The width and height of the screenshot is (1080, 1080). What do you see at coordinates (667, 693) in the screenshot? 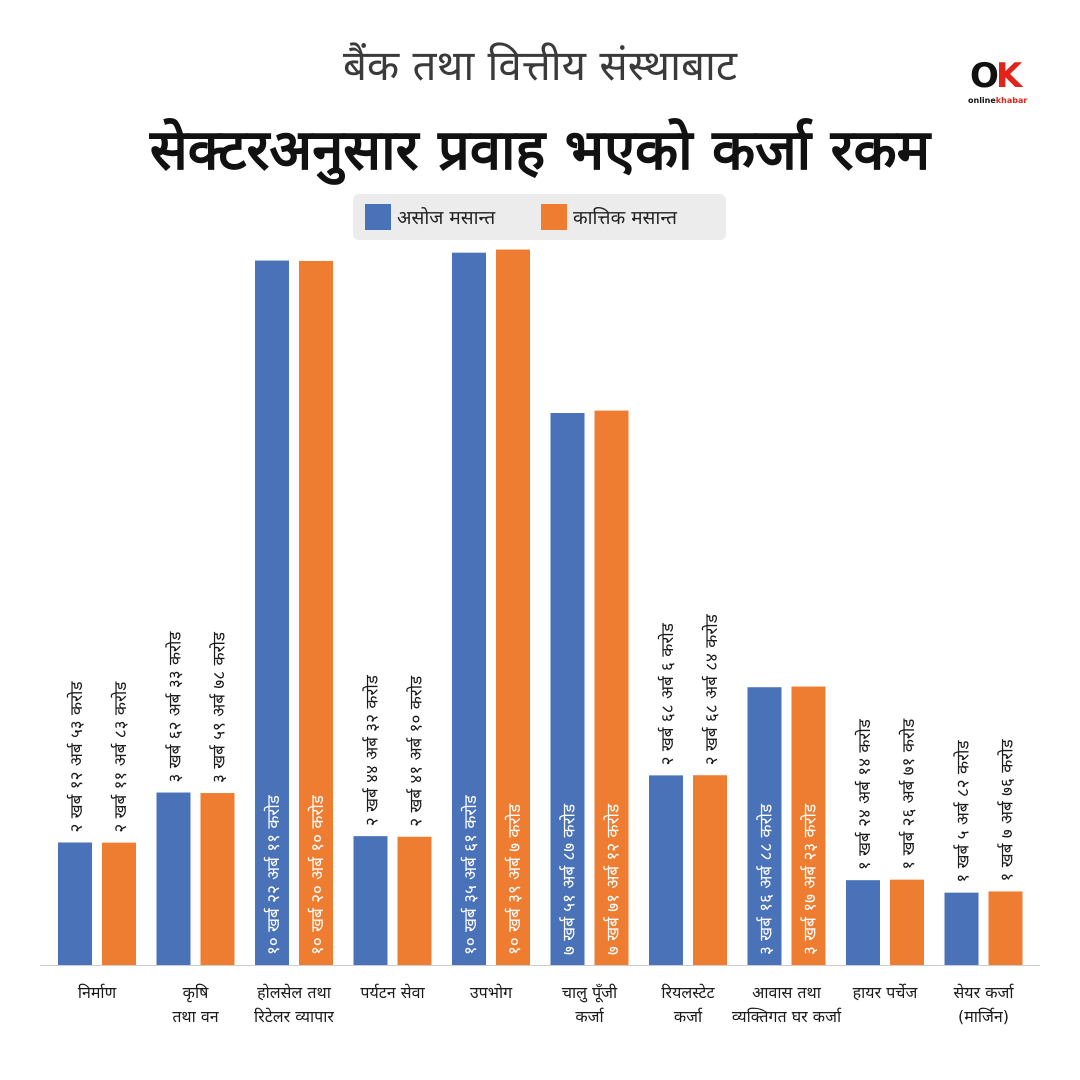
I see `data-label-ashoj-6: २ खर्ब ६८ अर्ब ६ करोड` at bounding box center [667, 693].